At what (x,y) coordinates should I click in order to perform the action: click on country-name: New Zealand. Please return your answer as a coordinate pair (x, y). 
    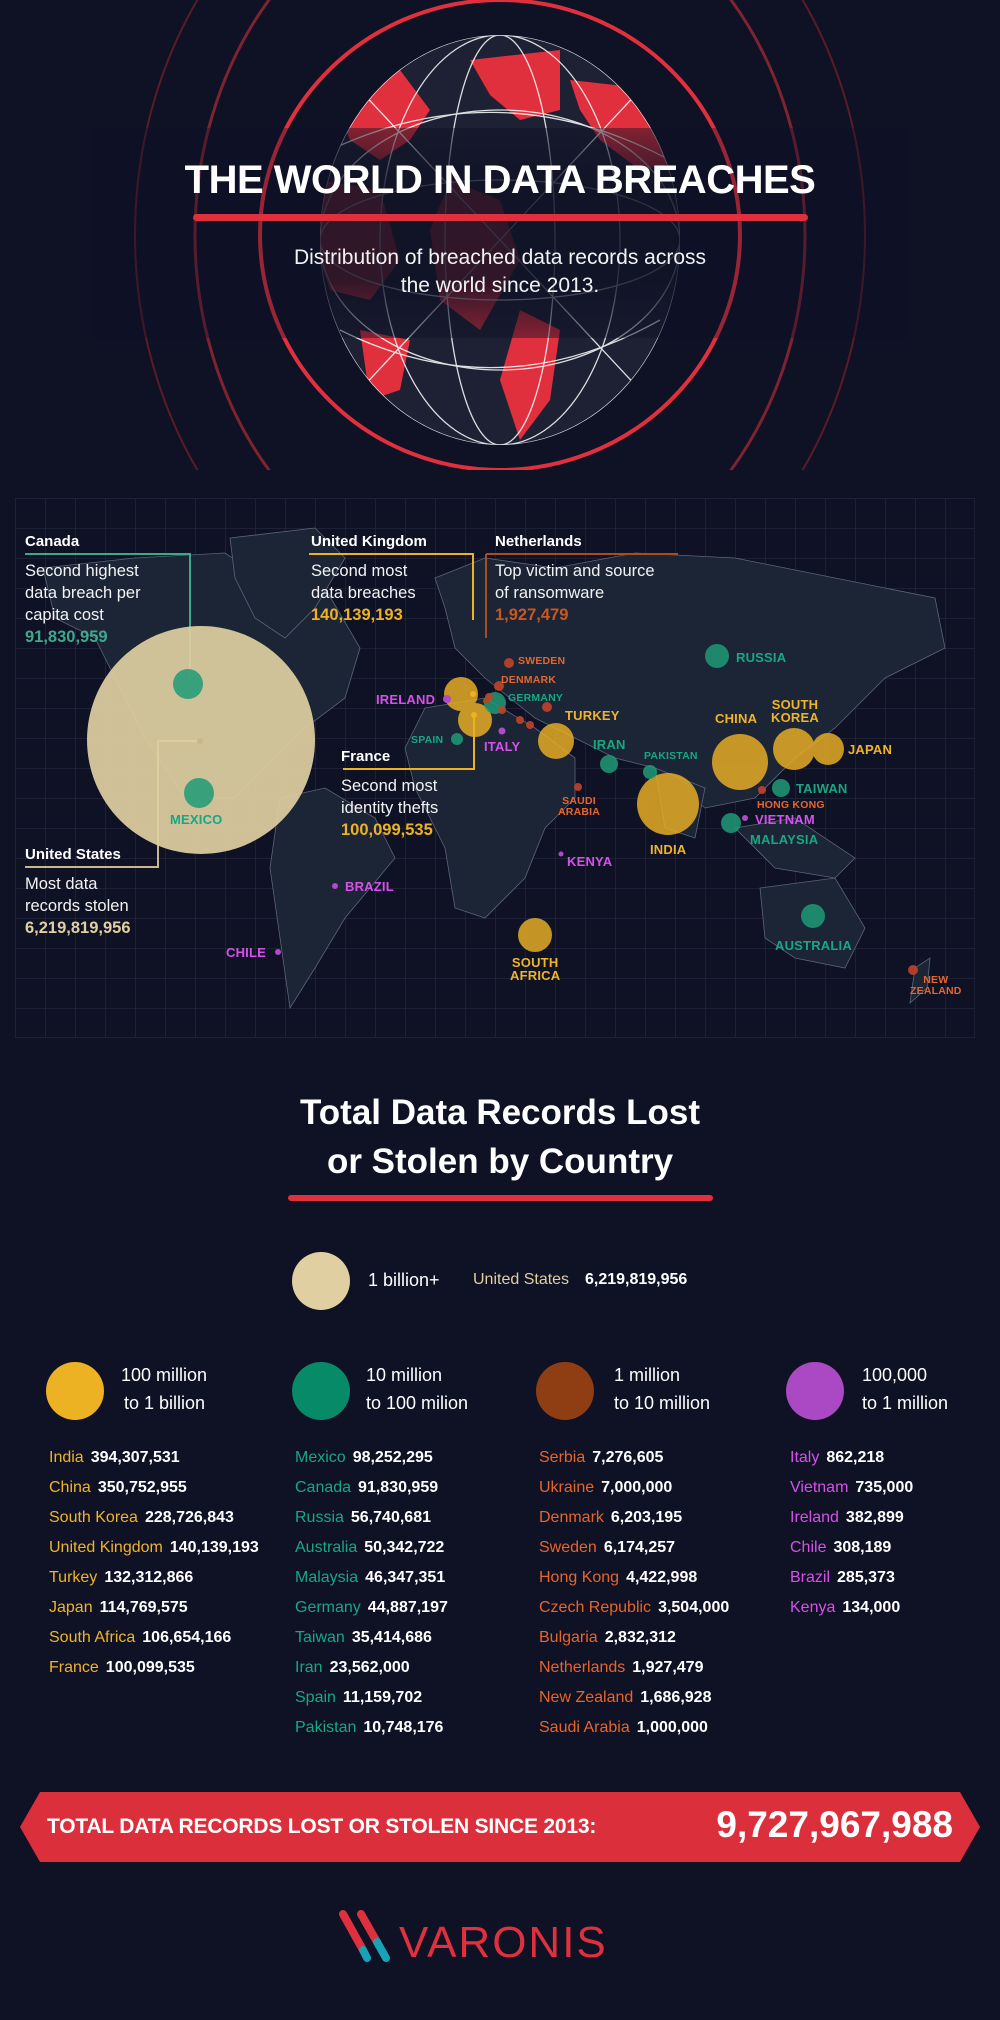
    Looking at the image, I should click on (586, 1697).